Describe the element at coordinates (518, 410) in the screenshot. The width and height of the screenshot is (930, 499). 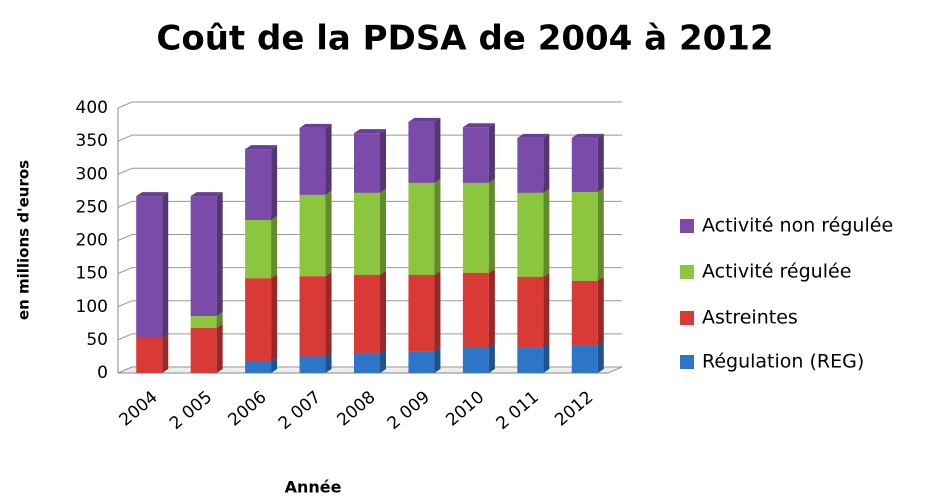
I see `x-tick-label: 2 011` at that location.